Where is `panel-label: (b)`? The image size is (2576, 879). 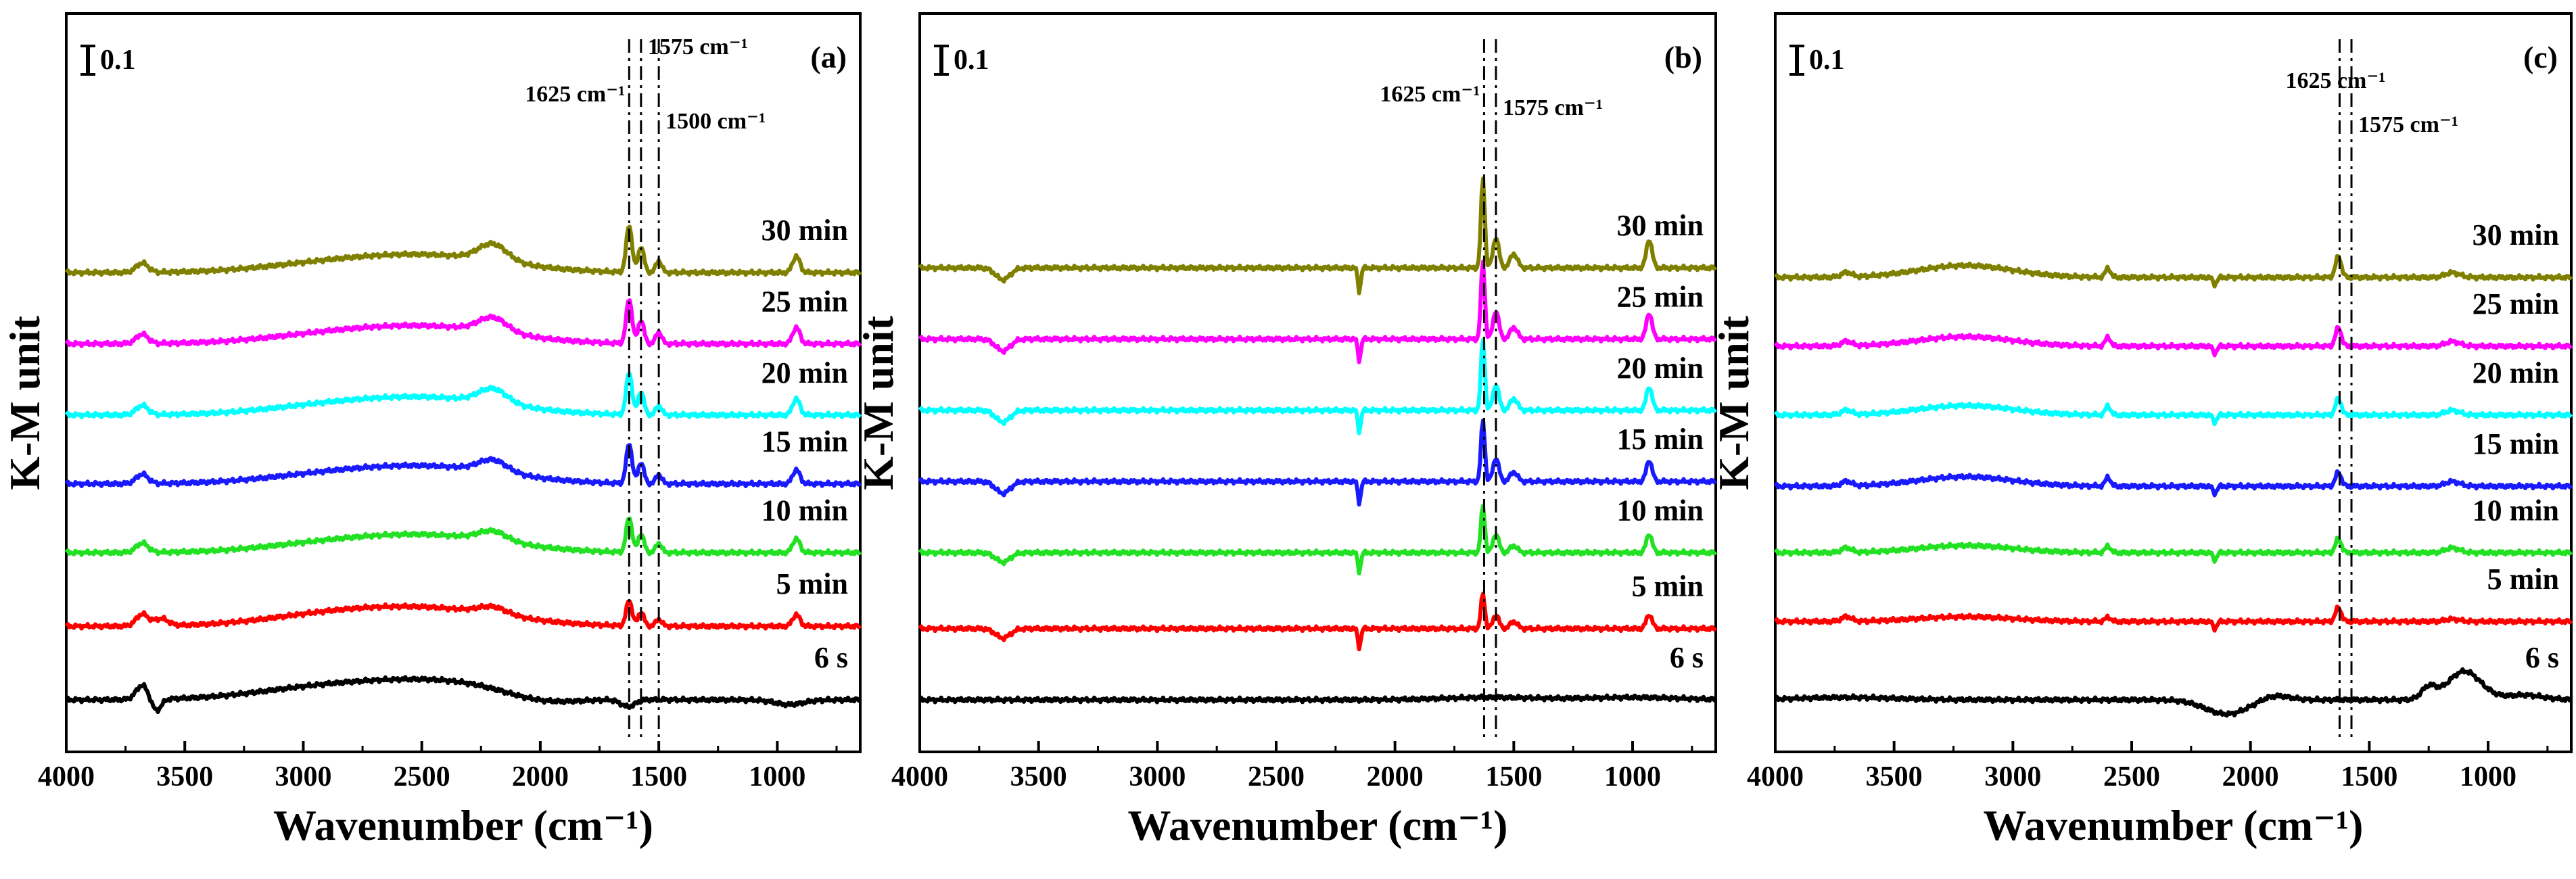
panel-label: (b) is located at coordinates (1683, 57).